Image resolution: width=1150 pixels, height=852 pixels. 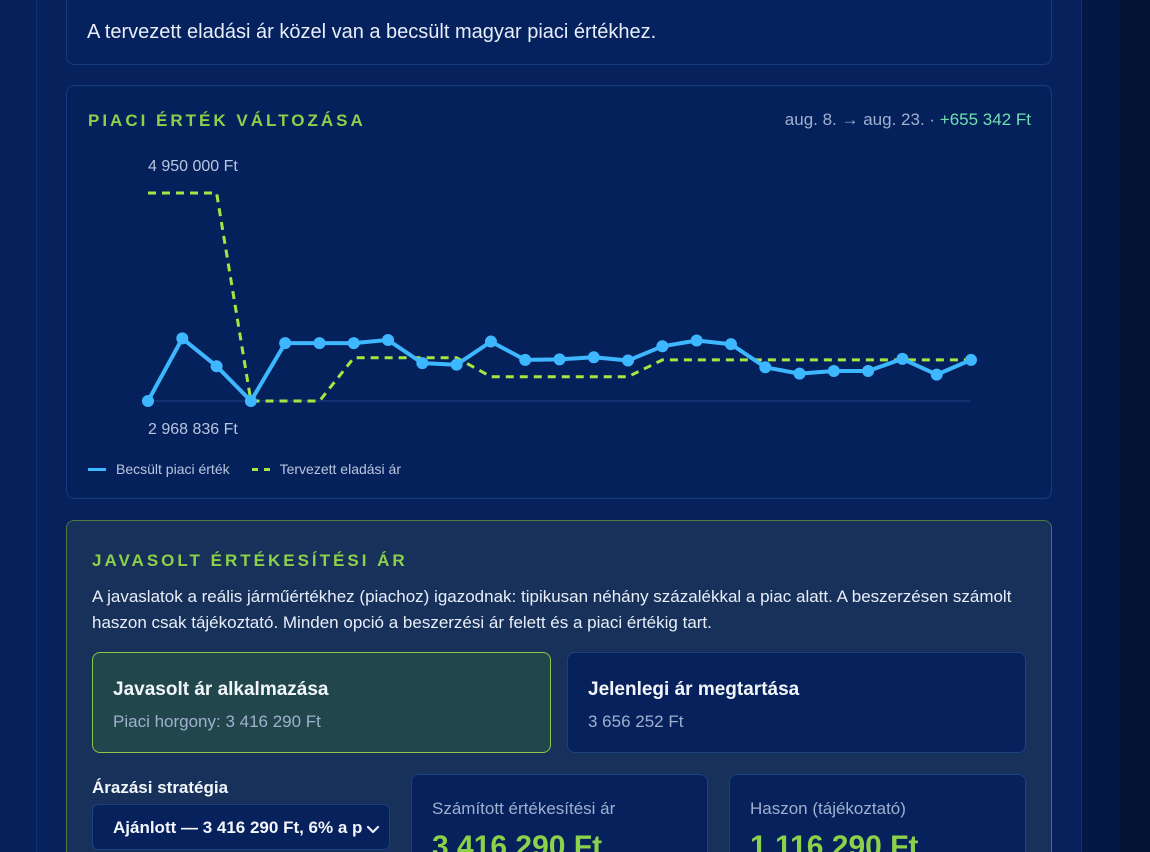 What do you see at coordinates (373, 829) in the screenshot?
I see `chevron-down-icon` at bounding box center [373, 829].